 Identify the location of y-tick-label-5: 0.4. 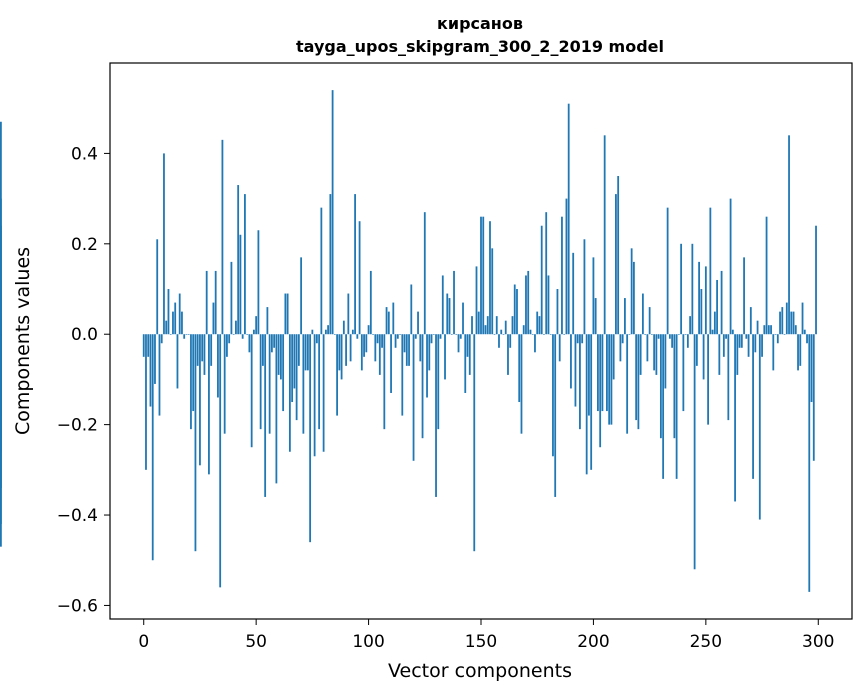
(84, 154).